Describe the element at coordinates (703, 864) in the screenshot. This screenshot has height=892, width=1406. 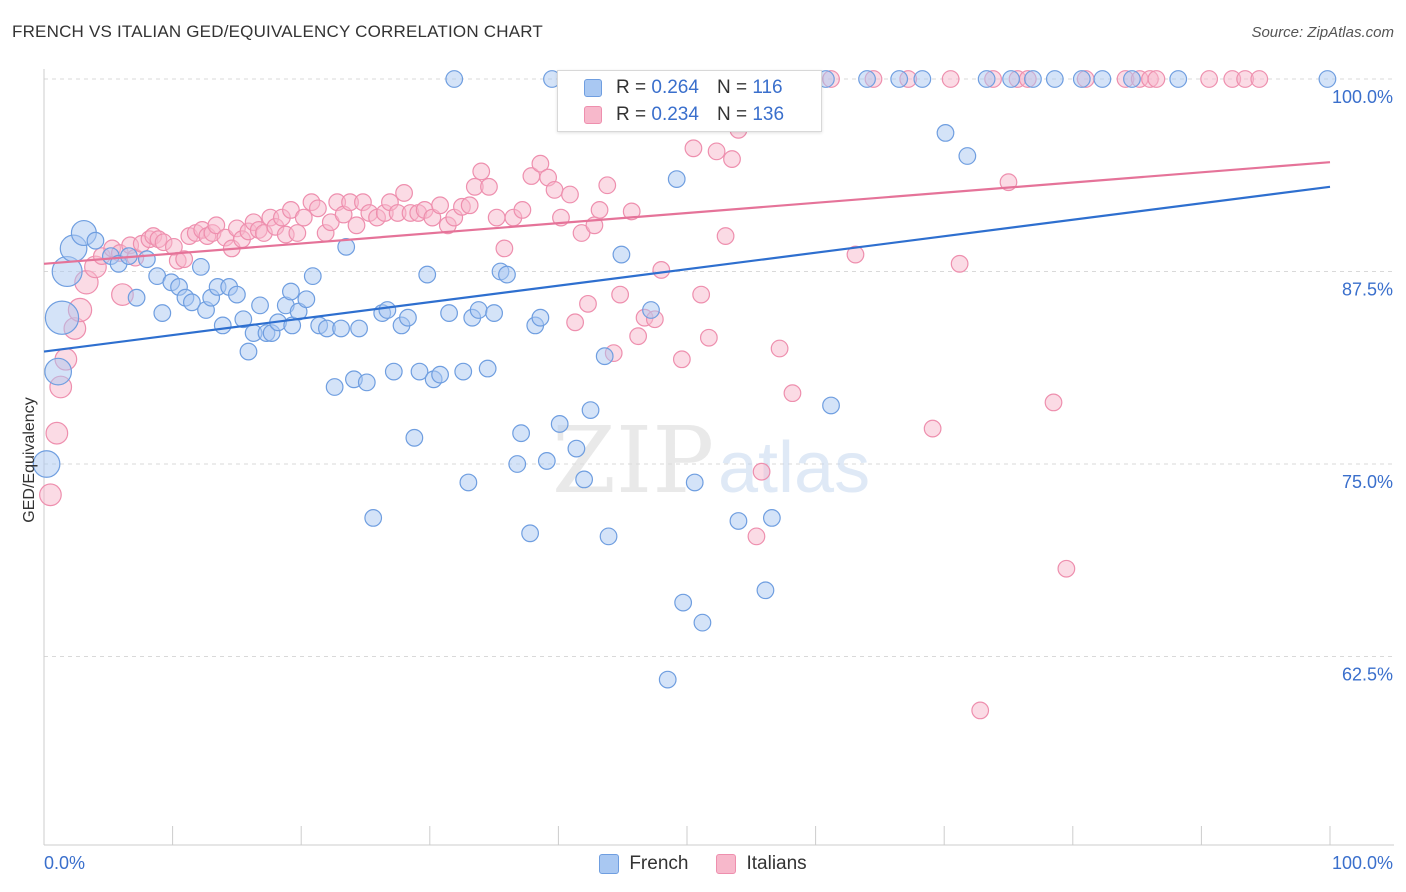
I see `series-legend: French Italians` at that location.